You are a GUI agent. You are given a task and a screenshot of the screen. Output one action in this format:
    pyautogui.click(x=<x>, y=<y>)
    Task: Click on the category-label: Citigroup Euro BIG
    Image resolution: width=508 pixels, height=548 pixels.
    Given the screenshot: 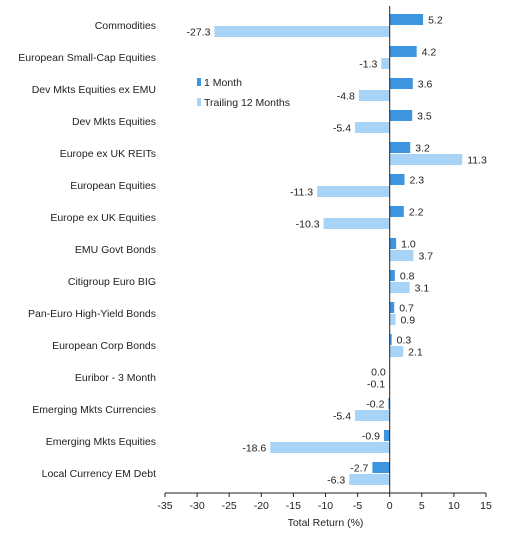 What is the action you would take?
    pyautogui.click(x=112, y=282)
    